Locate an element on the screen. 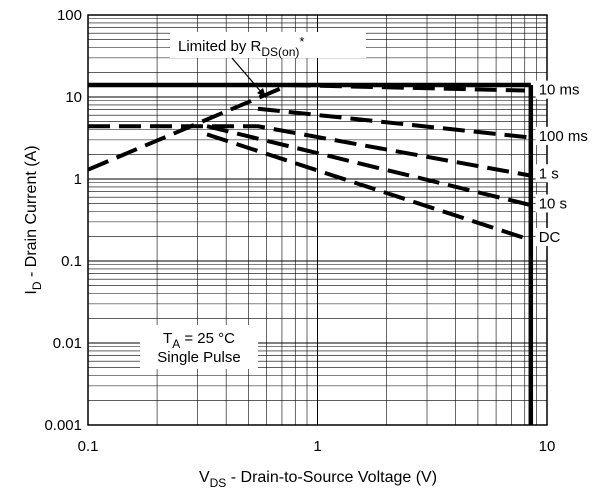 This screenshot has height=489, width=602. y-axis-label-main: I is located at coordinates (31, 292).